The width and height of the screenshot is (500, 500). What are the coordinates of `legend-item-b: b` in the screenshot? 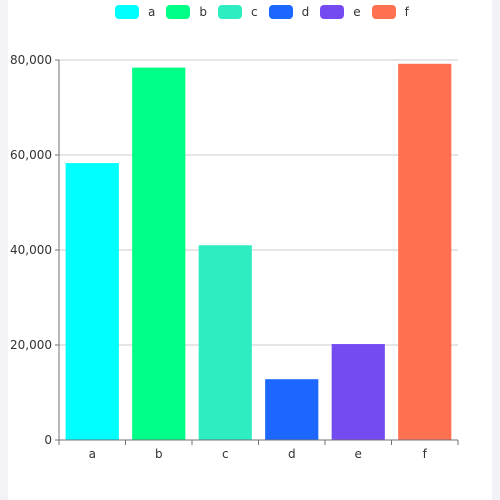 It's located at (186, 12).